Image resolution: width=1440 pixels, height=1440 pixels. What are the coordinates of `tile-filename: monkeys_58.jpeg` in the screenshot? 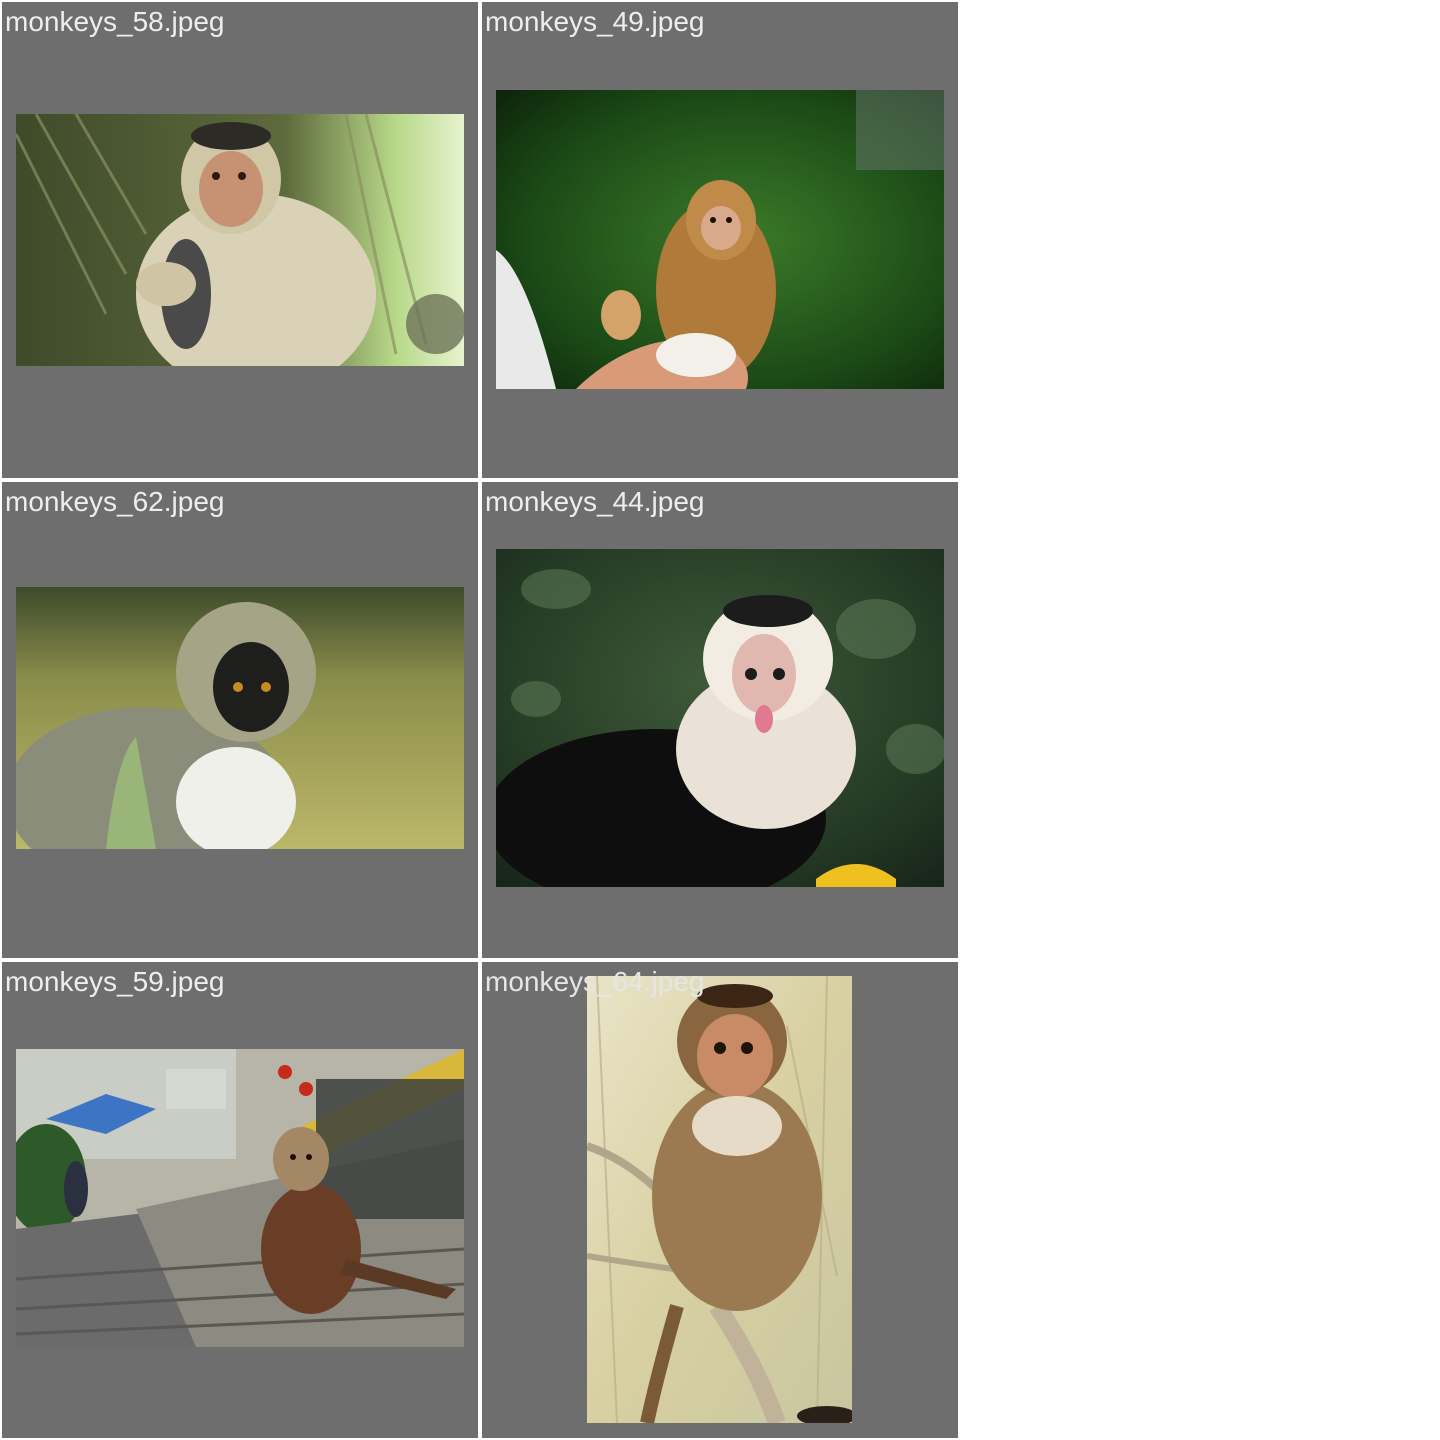 It's located at (115, 21).